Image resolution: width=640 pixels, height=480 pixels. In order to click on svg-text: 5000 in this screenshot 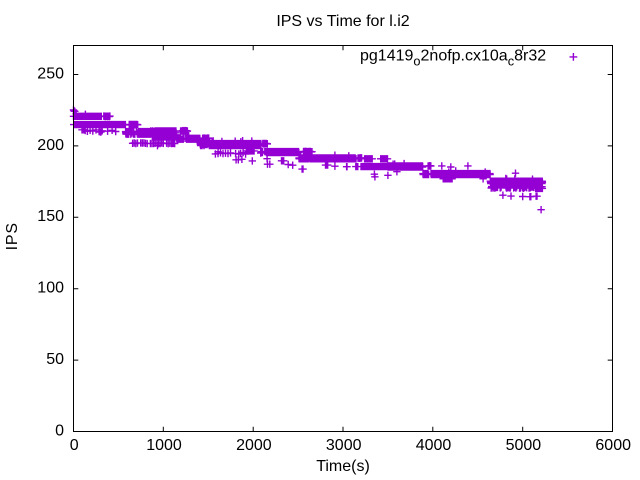, I will do `click(524, 445)`.